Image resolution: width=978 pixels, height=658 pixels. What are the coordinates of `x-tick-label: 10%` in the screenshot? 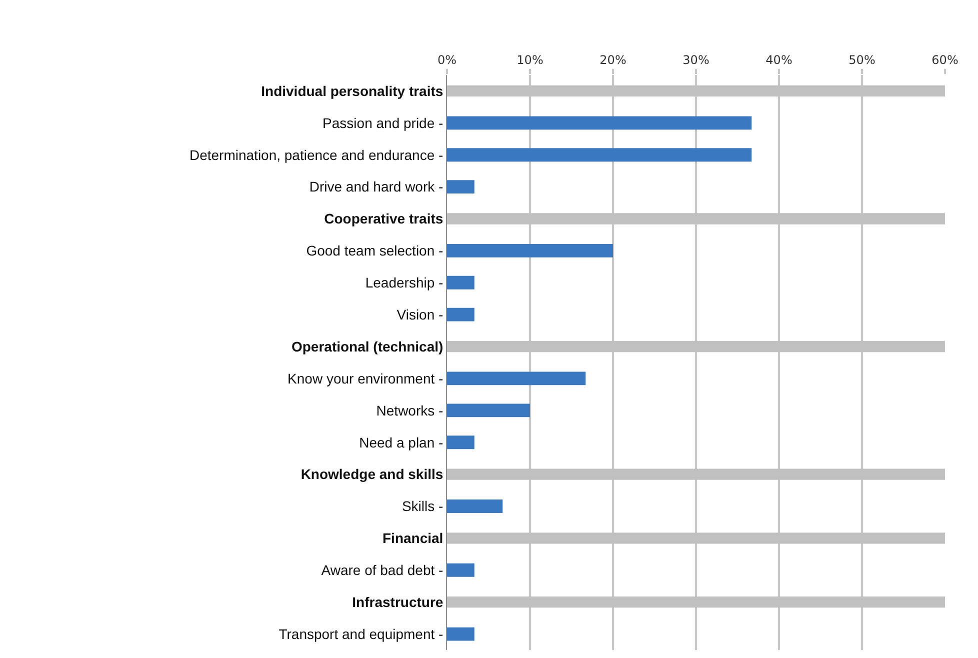 It's located at (530, 60).